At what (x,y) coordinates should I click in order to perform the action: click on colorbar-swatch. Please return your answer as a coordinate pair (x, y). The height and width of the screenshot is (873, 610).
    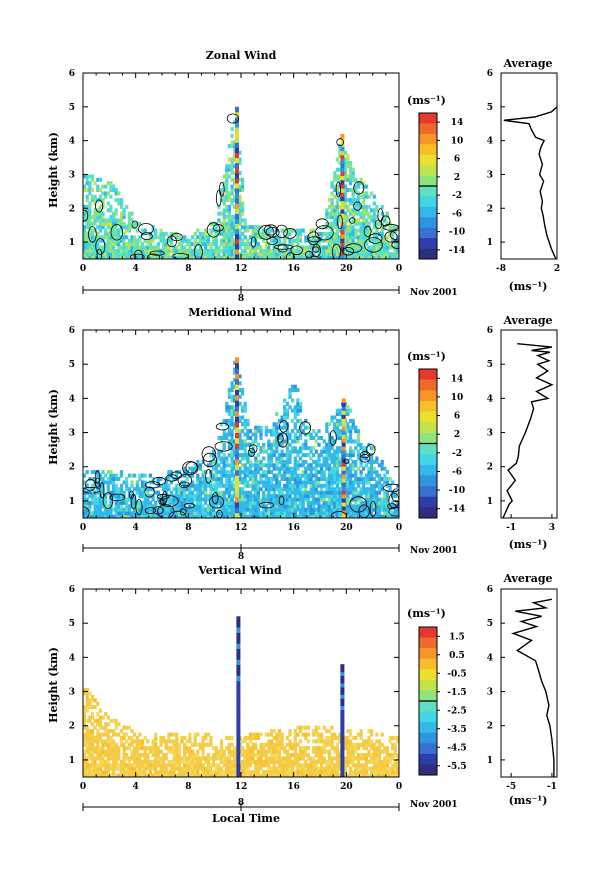
    Looking at the image, I should click on (428, 406).